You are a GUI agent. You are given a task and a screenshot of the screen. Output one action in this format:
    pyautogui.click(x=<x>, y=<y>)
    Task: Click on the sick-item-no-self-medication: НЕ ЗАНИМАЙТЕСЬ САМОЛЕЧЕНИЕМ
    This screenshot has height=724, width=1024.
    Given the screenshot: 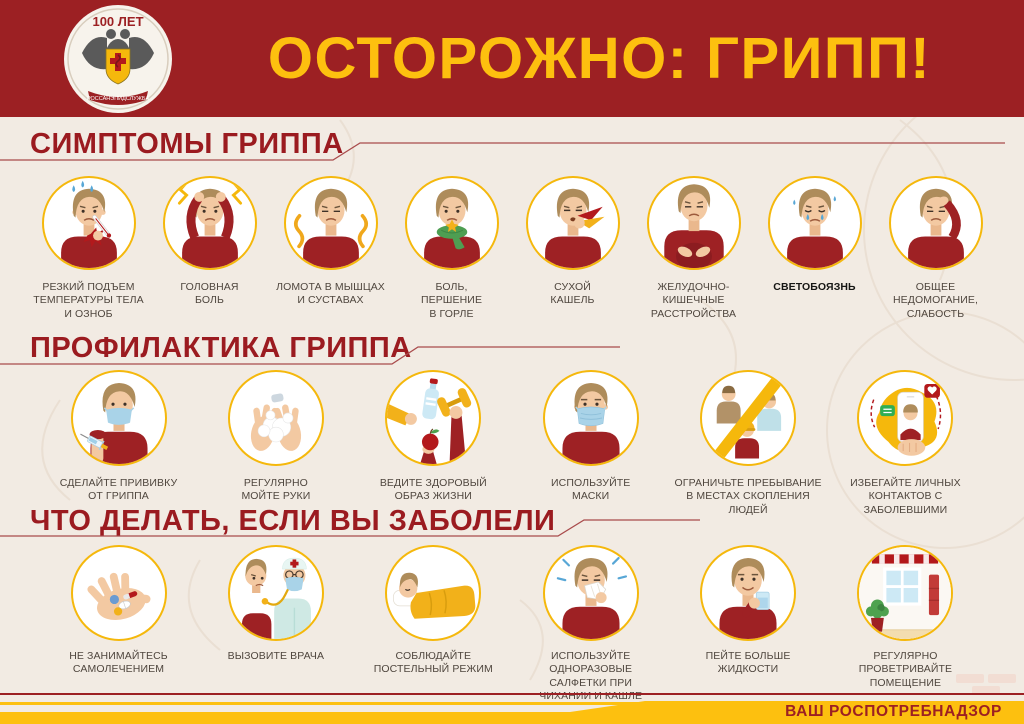 What is the action you would take?
    pyautogui.click(x=118, y=624)
    